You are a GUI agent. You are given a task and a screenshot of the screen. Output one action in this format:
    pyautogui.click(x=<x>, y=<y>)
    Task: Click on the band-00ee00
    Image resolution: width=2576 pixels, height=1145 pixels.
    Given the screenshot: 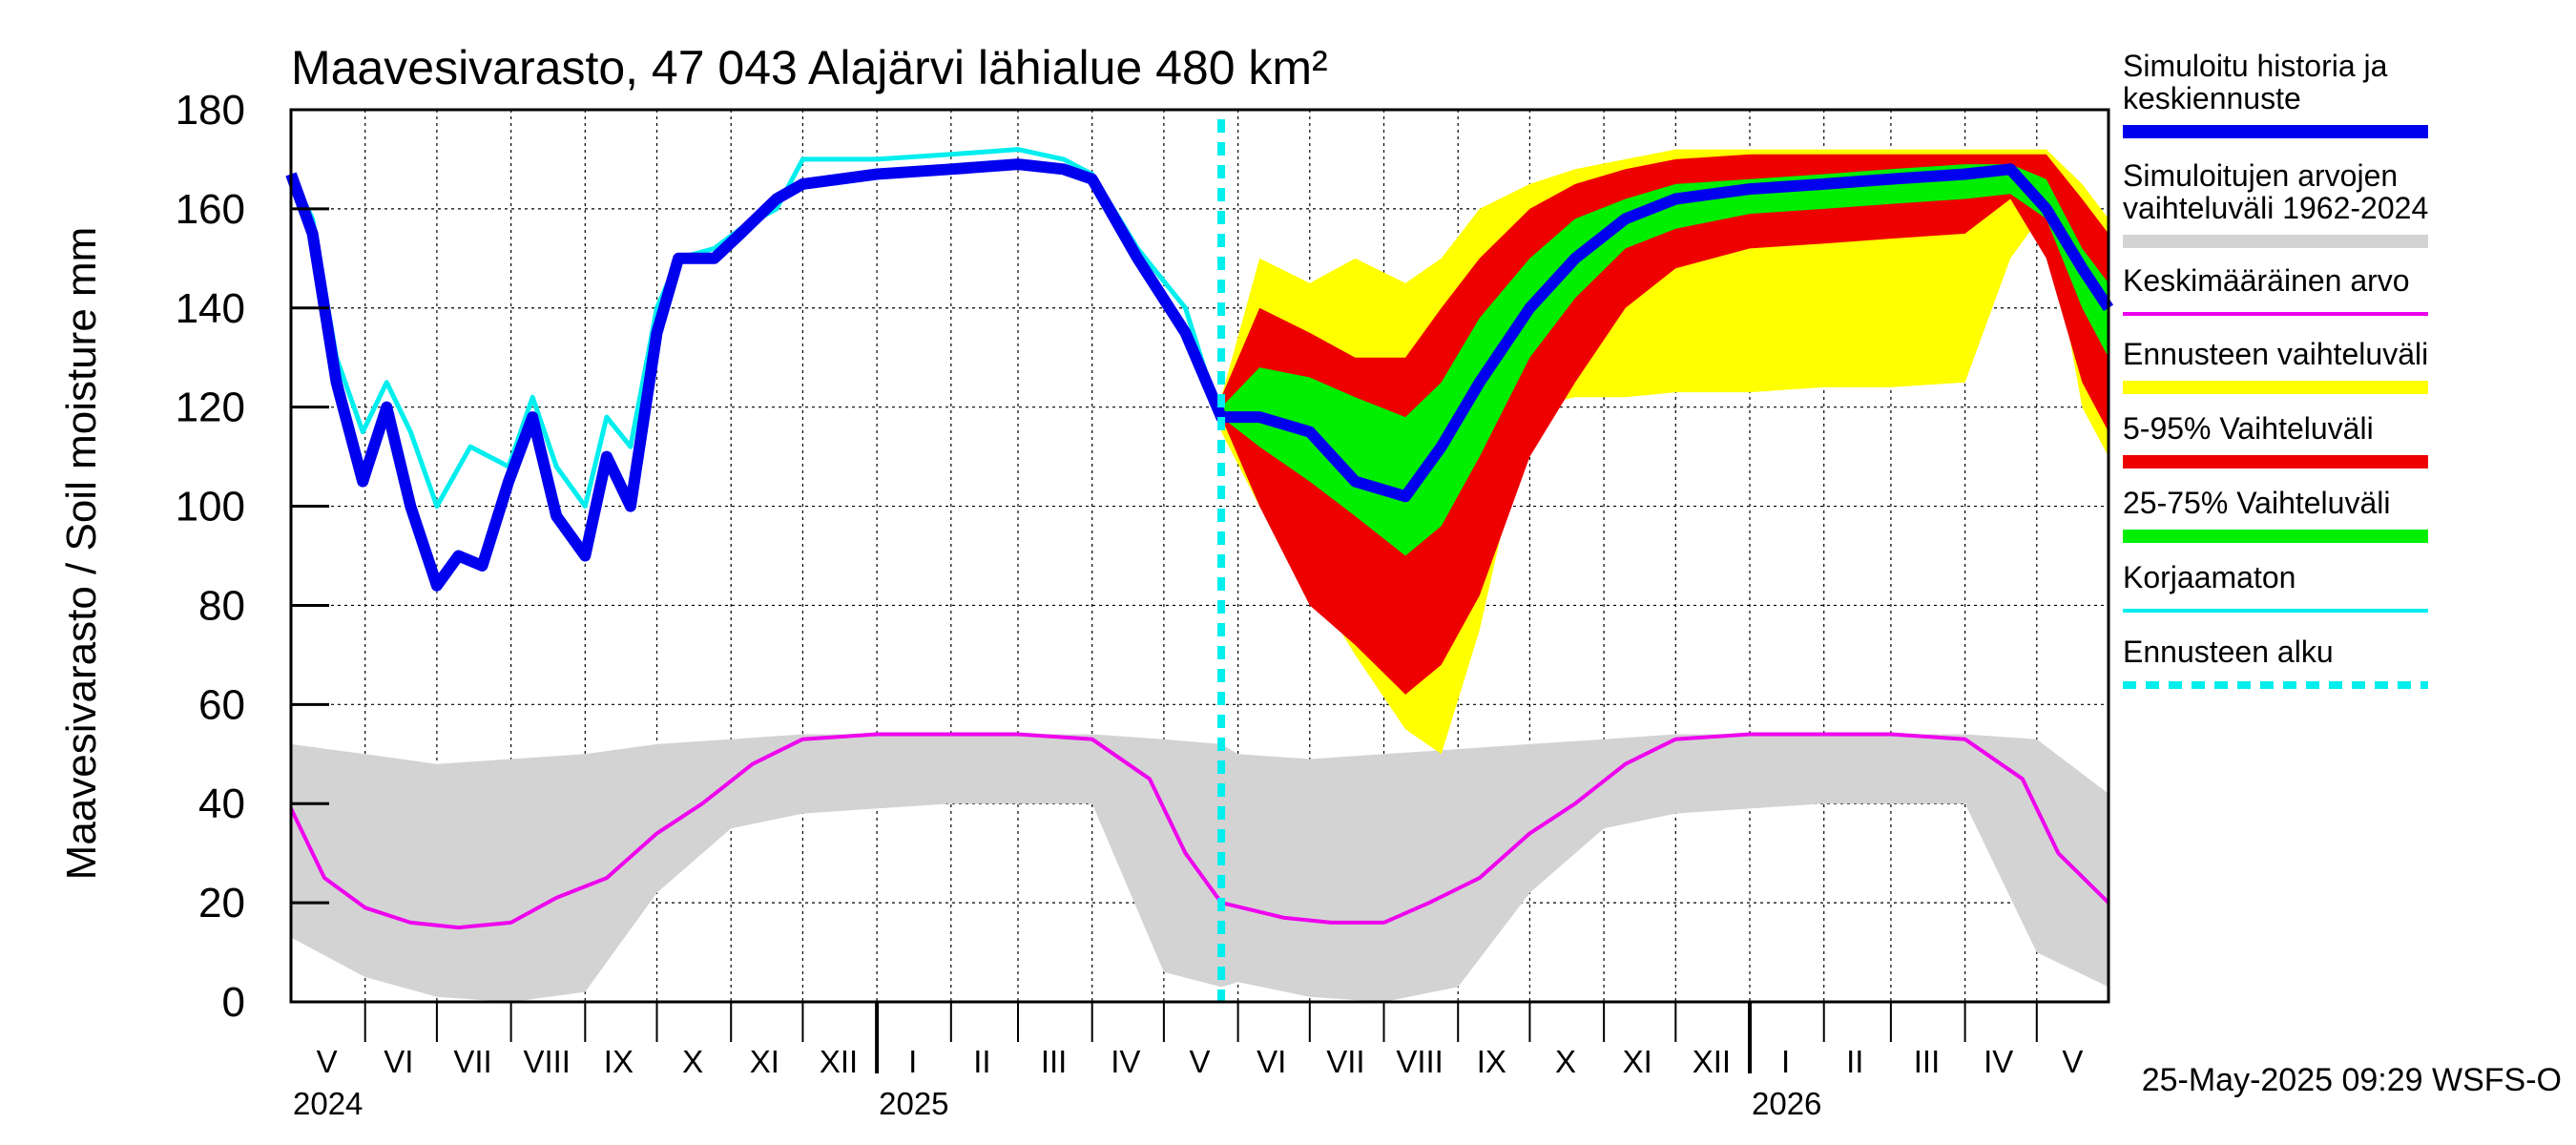 What is the action you would take?
    pyautogui.click(x=1665, y=360)
    